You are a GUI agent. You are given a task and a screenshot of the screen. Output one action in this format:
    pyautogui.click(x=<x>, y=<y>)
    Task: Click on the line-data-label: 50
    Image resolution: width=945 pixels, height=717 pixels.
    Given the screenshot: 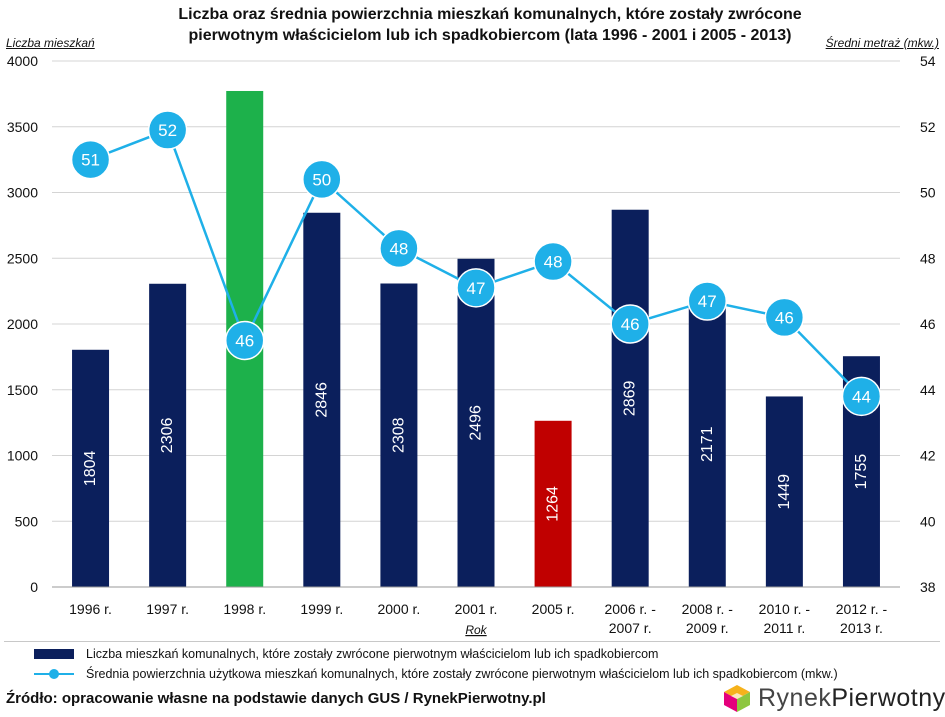 What is the action you would take?
    pyautogui.click(x=321, y=179)
    